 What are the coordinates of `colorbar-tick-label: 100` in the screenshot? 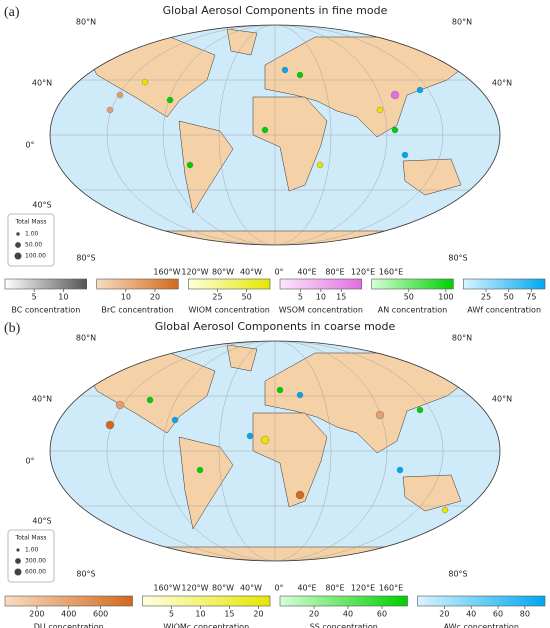 It's located at (445, 297).